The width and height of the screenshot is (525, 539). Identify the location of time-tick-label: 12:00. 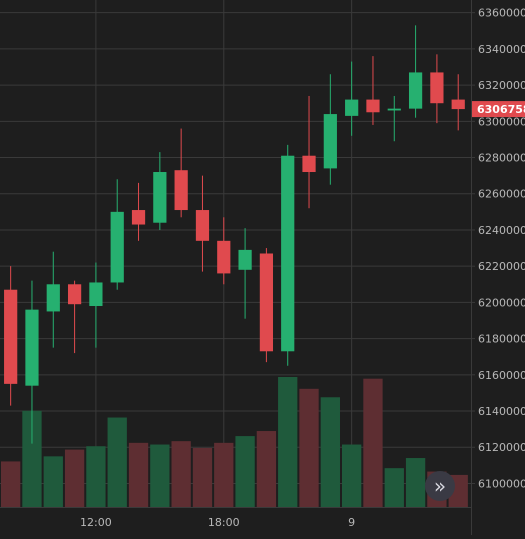
(96, 522).